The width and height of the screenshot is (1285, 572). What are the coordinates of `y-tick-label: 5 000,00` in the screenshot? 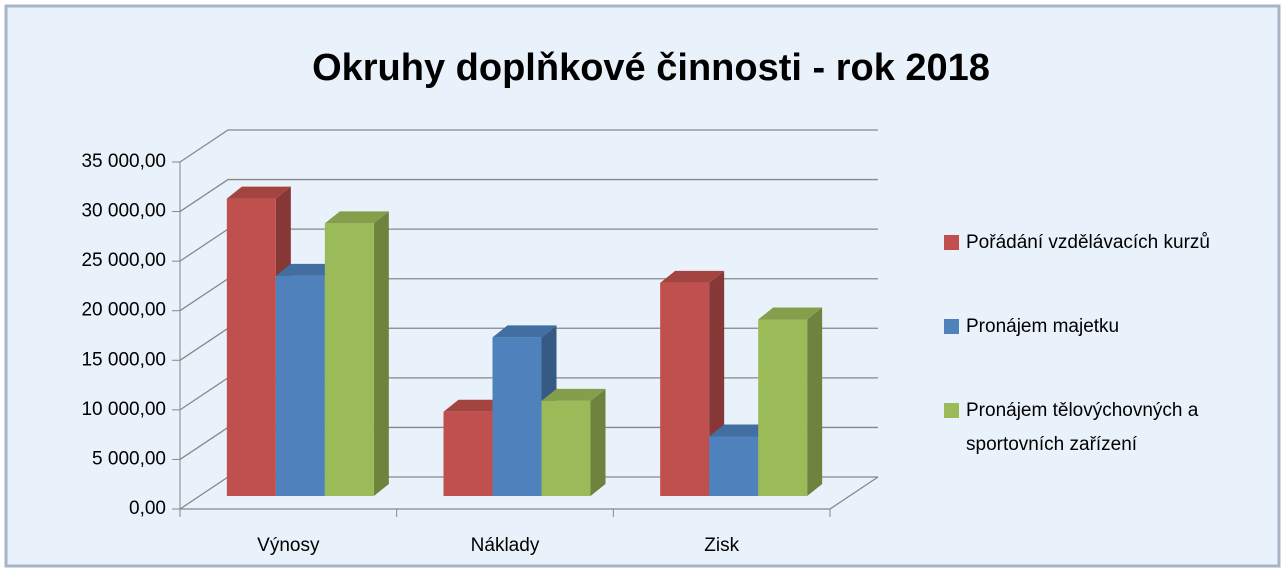 It's located at (129, 458).